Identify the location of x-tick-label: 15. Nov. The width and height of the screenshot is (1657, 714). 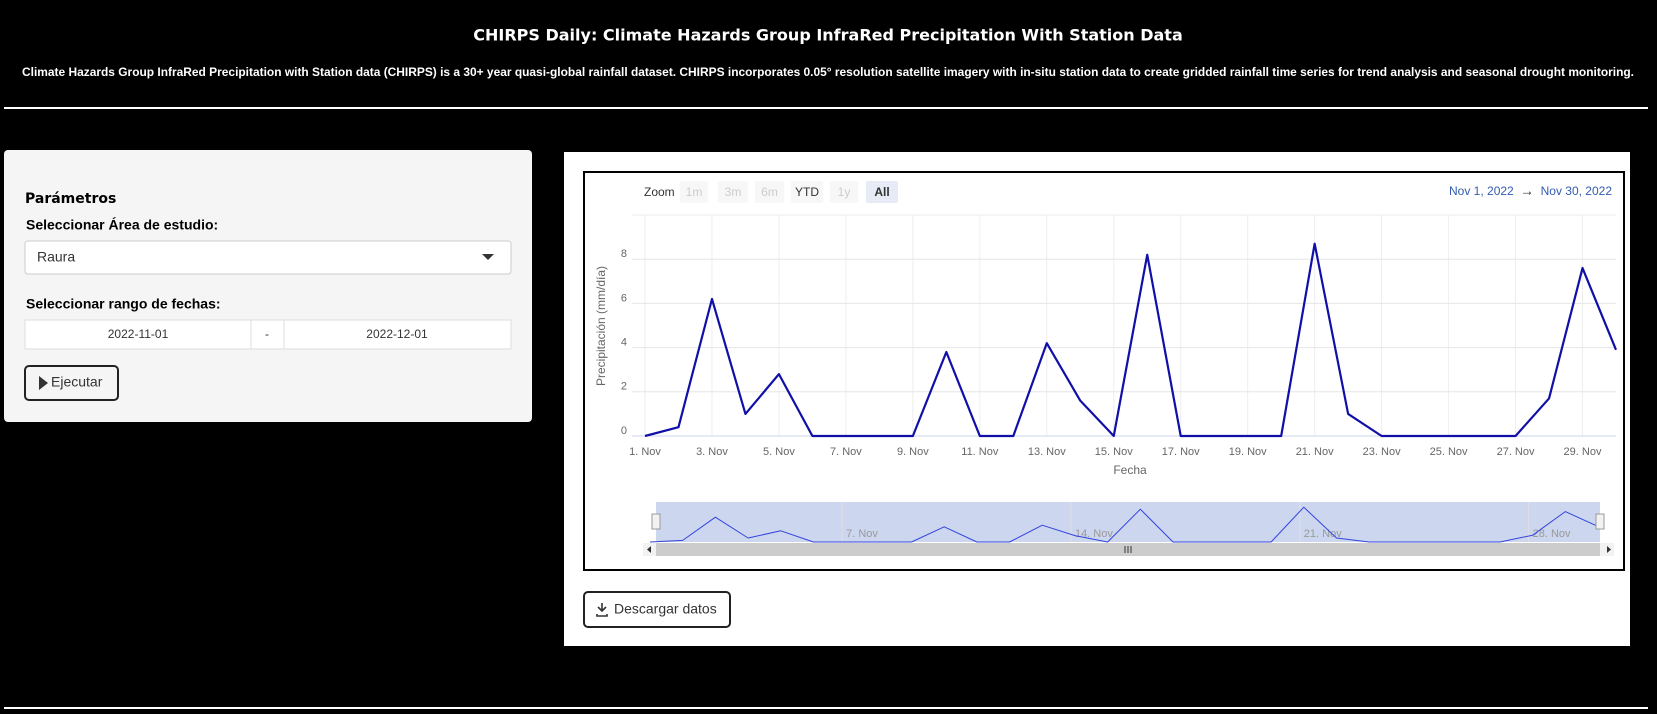
(1114, 452).